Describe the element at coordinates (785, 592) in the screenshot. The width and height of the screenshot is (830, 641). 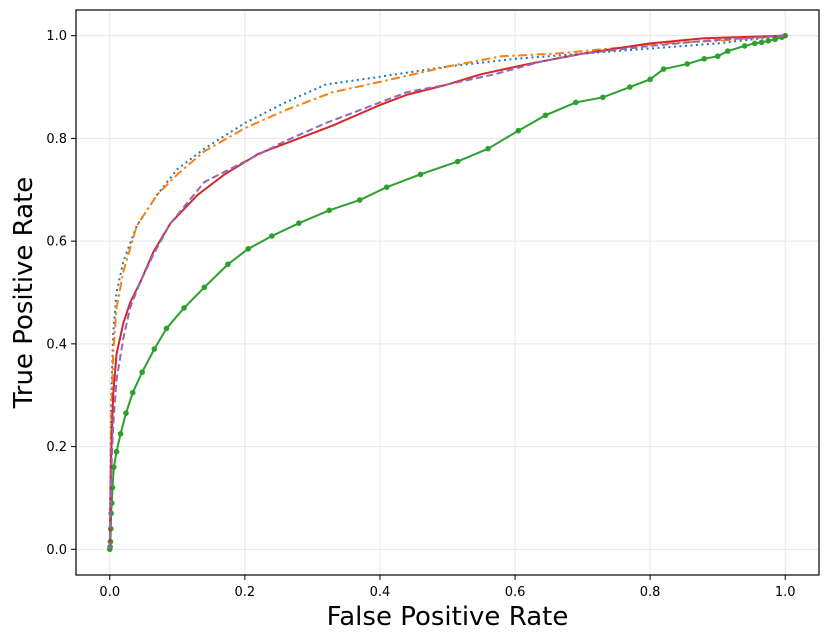
I see `x-tick-label: 1.0` at that location.